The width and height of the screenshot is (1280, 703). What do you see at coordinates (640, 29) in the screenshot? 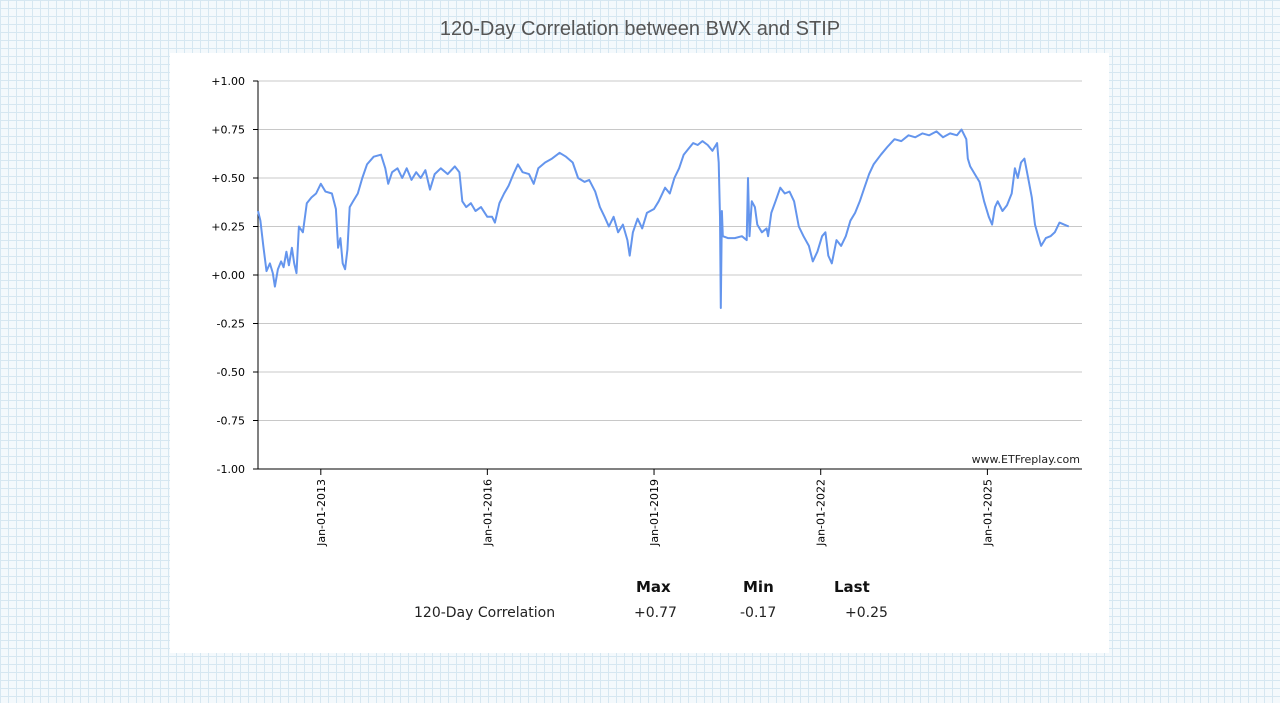
I see `page-title: 120-Day Correlation between BWX and STIP` at bounding box center [640, 29].